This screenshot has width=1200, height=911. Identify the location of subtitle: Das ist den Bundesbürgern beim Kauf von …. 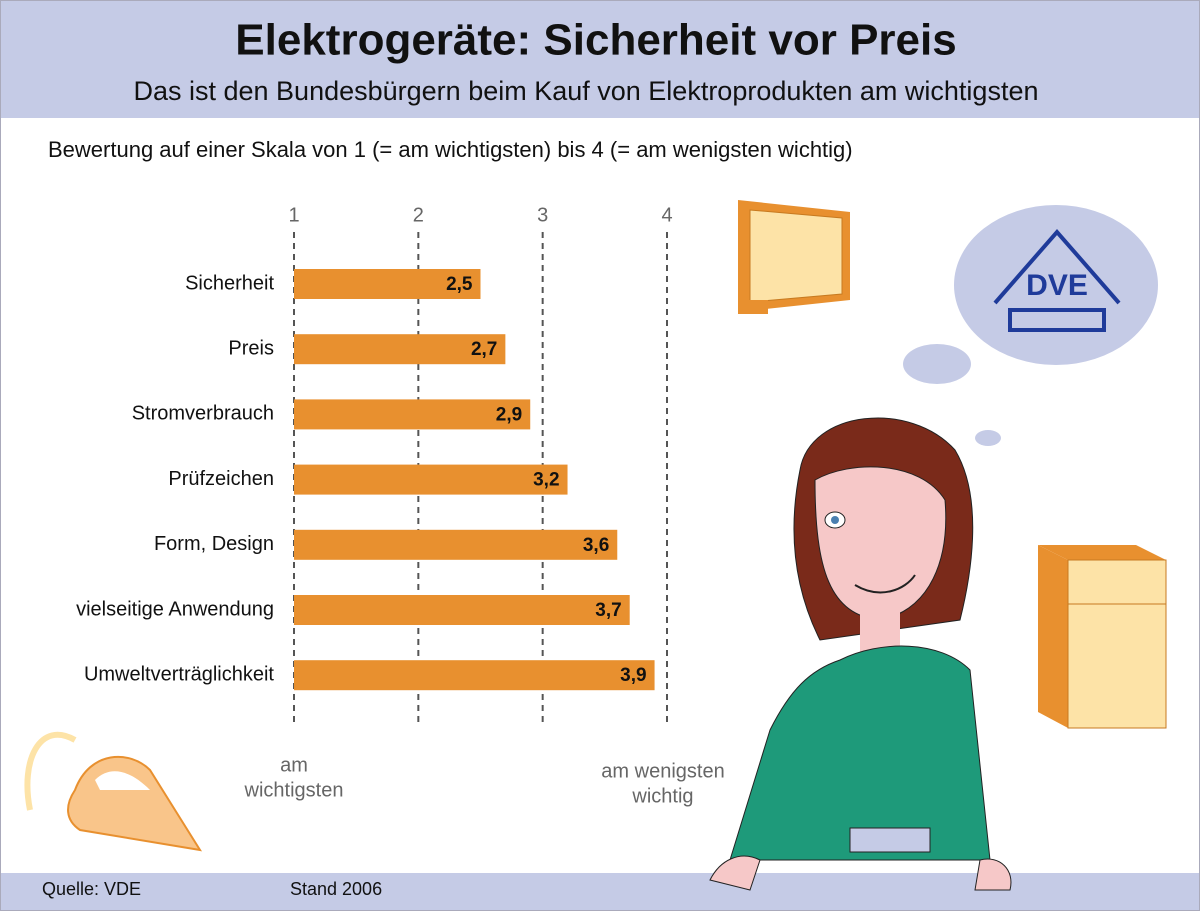
(585, 91).